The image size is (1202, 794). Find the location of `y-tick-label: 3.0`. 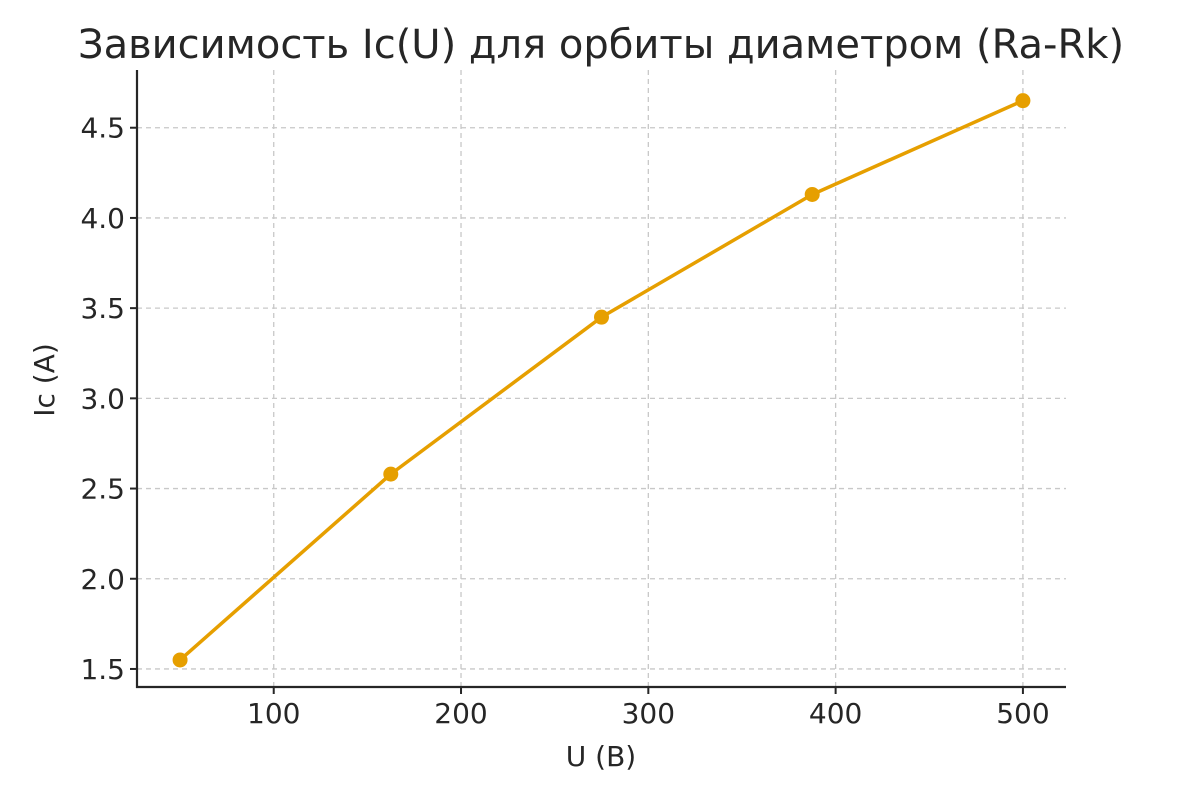

y-tick-label: 3.0 is located at coordinates (102, 398).